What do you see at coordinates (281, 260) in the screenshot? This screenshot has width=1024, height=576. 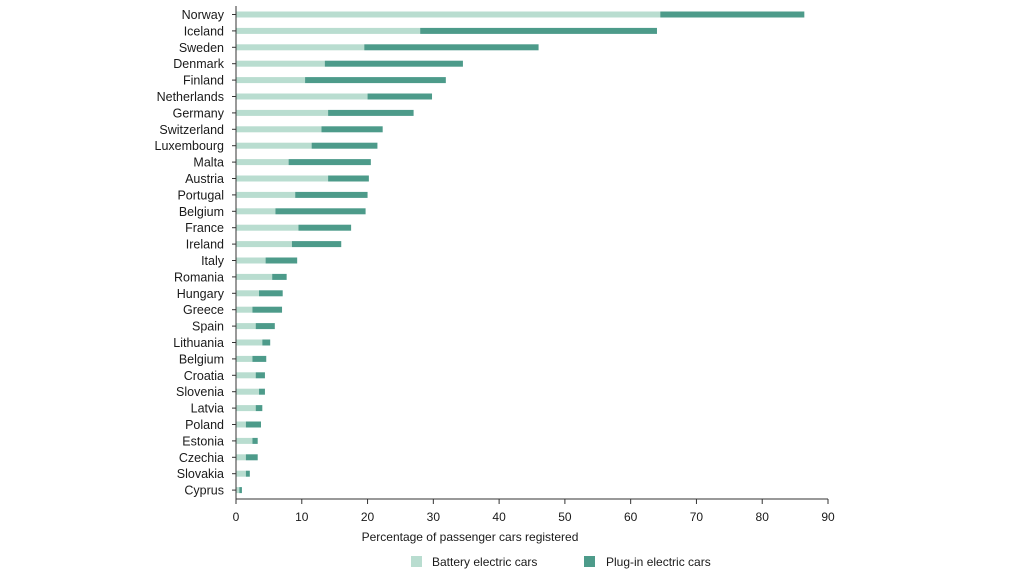 I see `bar-plugin-italy` at bounding box center [281, 260].